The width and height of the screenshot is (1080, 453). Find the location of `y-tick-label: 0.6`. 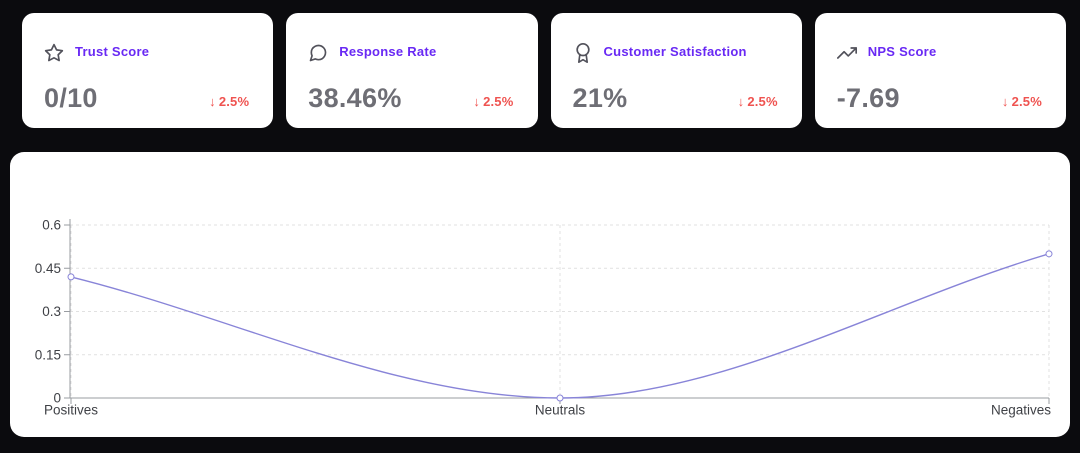

y-tick-label: 0.6 is located at coordinates (51, 225).